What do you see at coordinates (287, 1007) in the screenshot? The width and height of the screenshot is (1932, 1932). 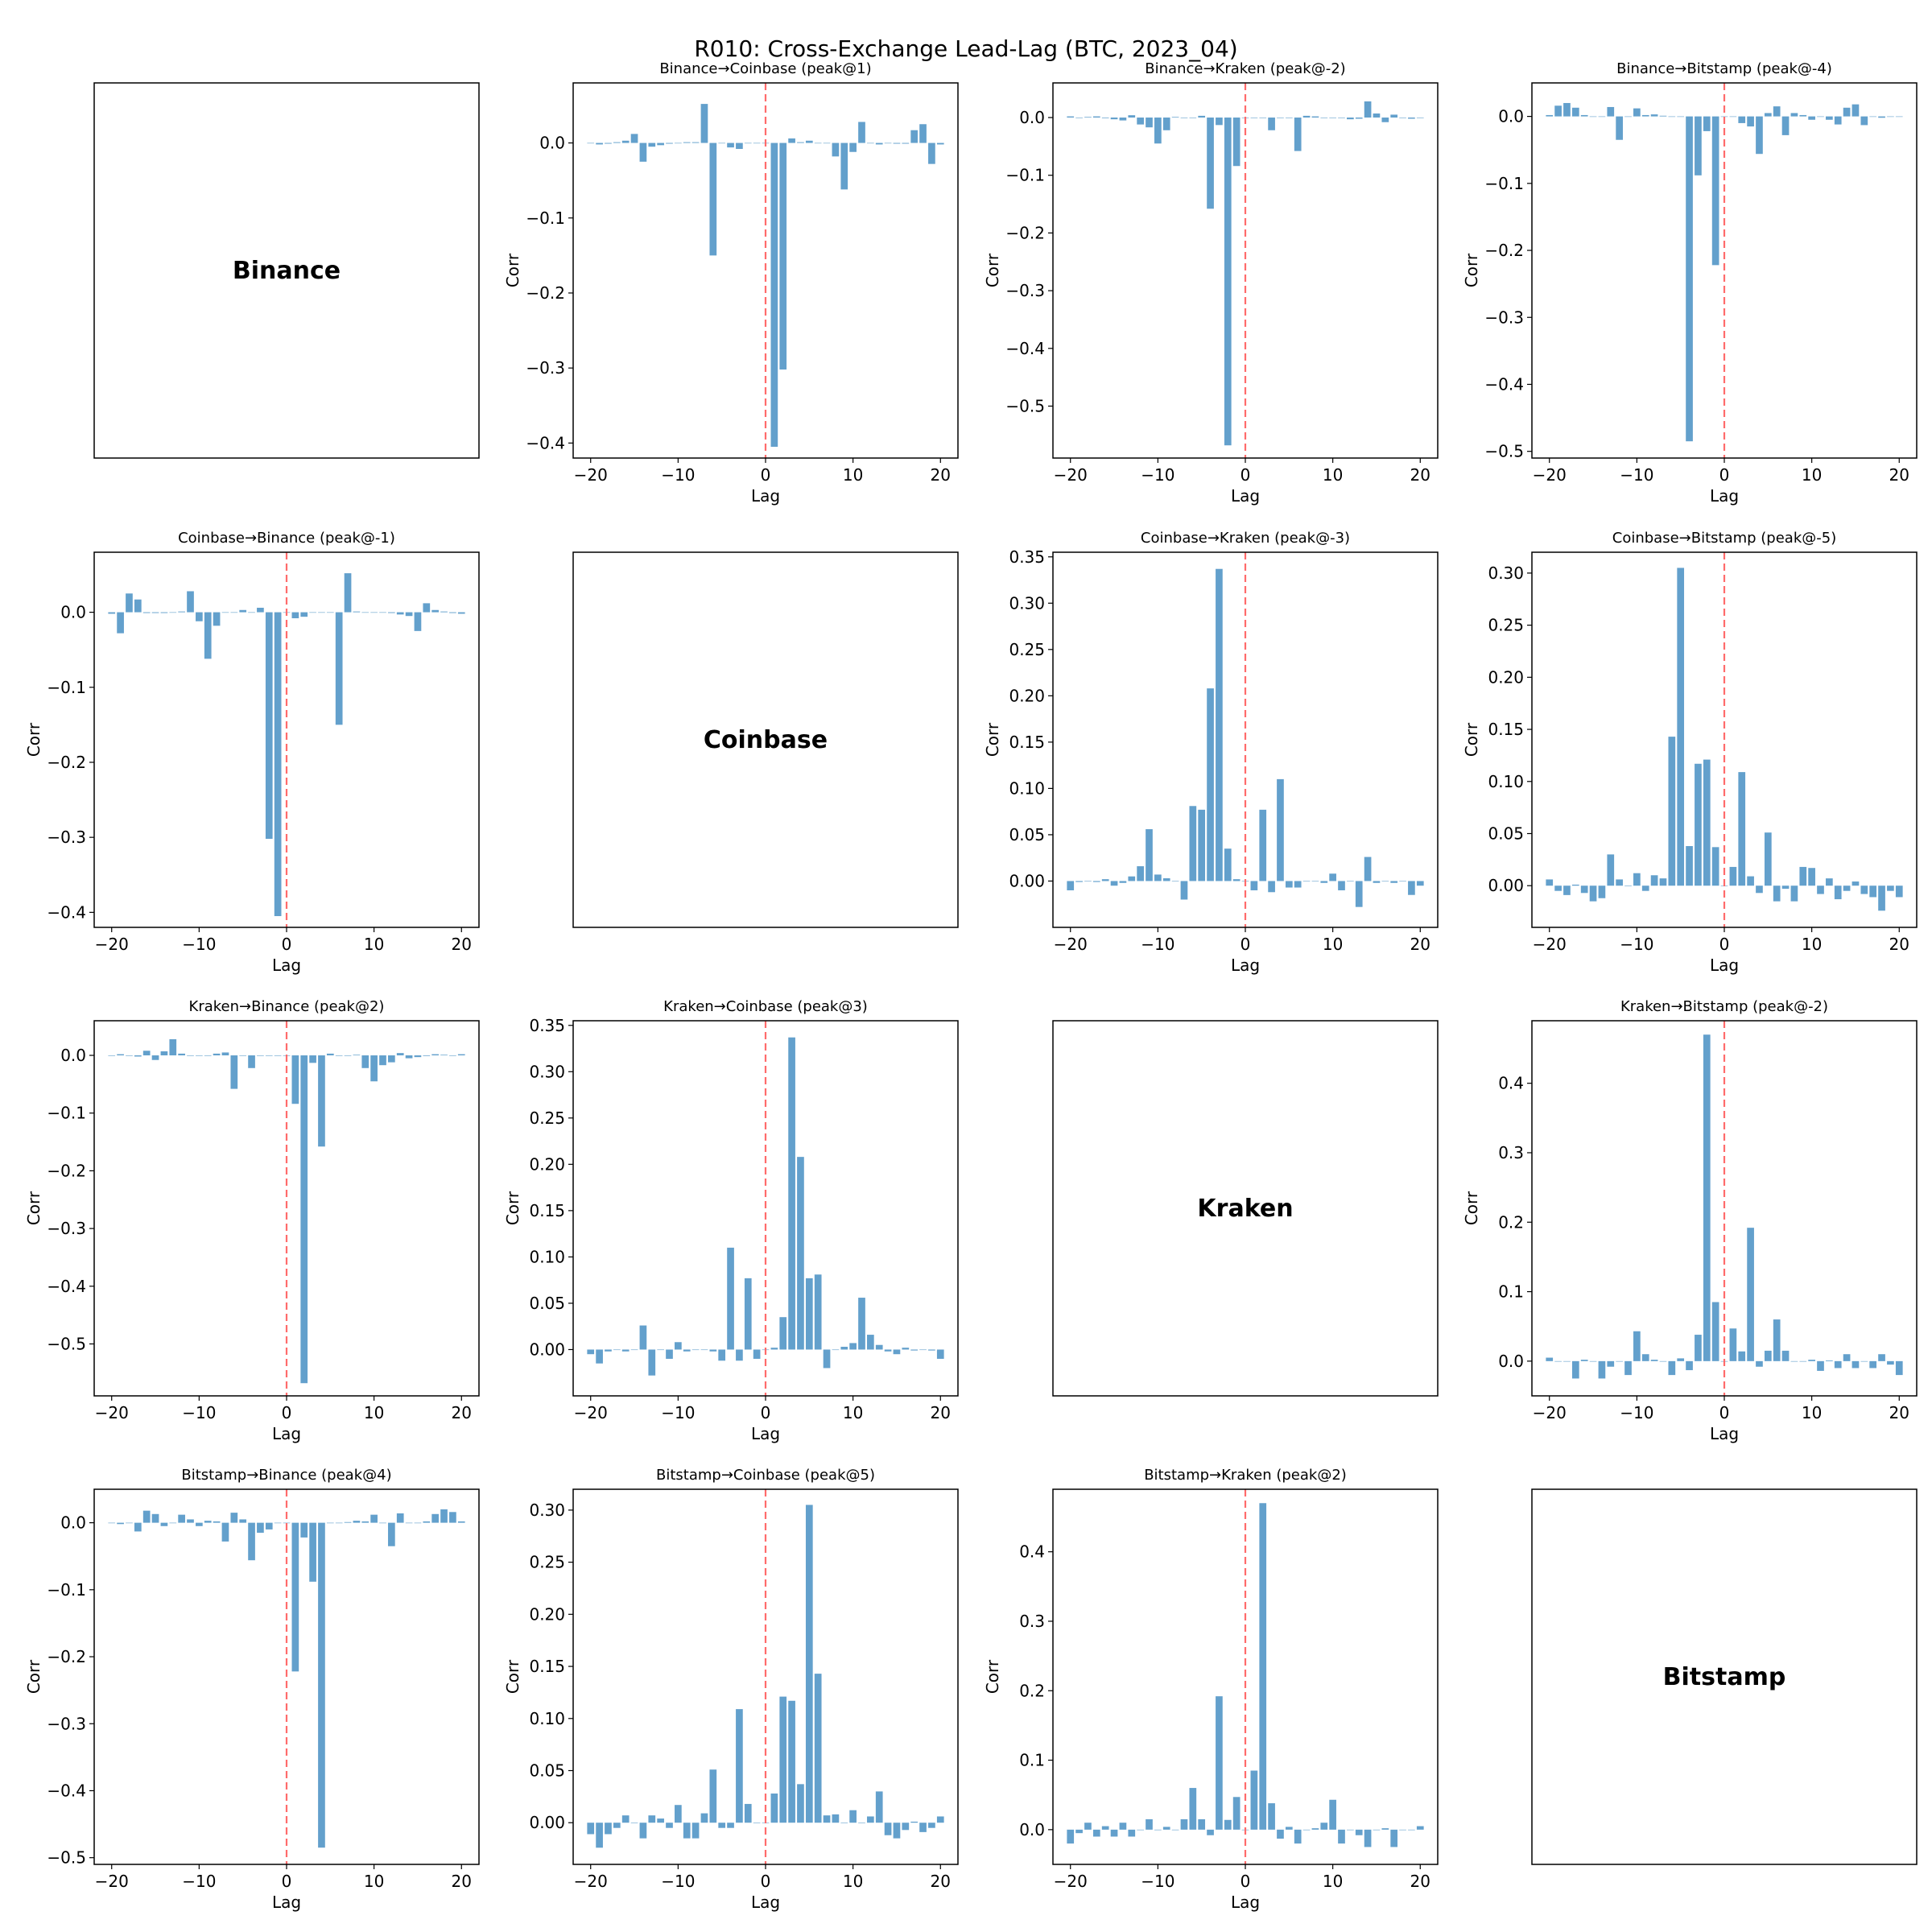 I see `panel-title: Kraken→Binance (peak@2)` at bounding box center [287, 1007].